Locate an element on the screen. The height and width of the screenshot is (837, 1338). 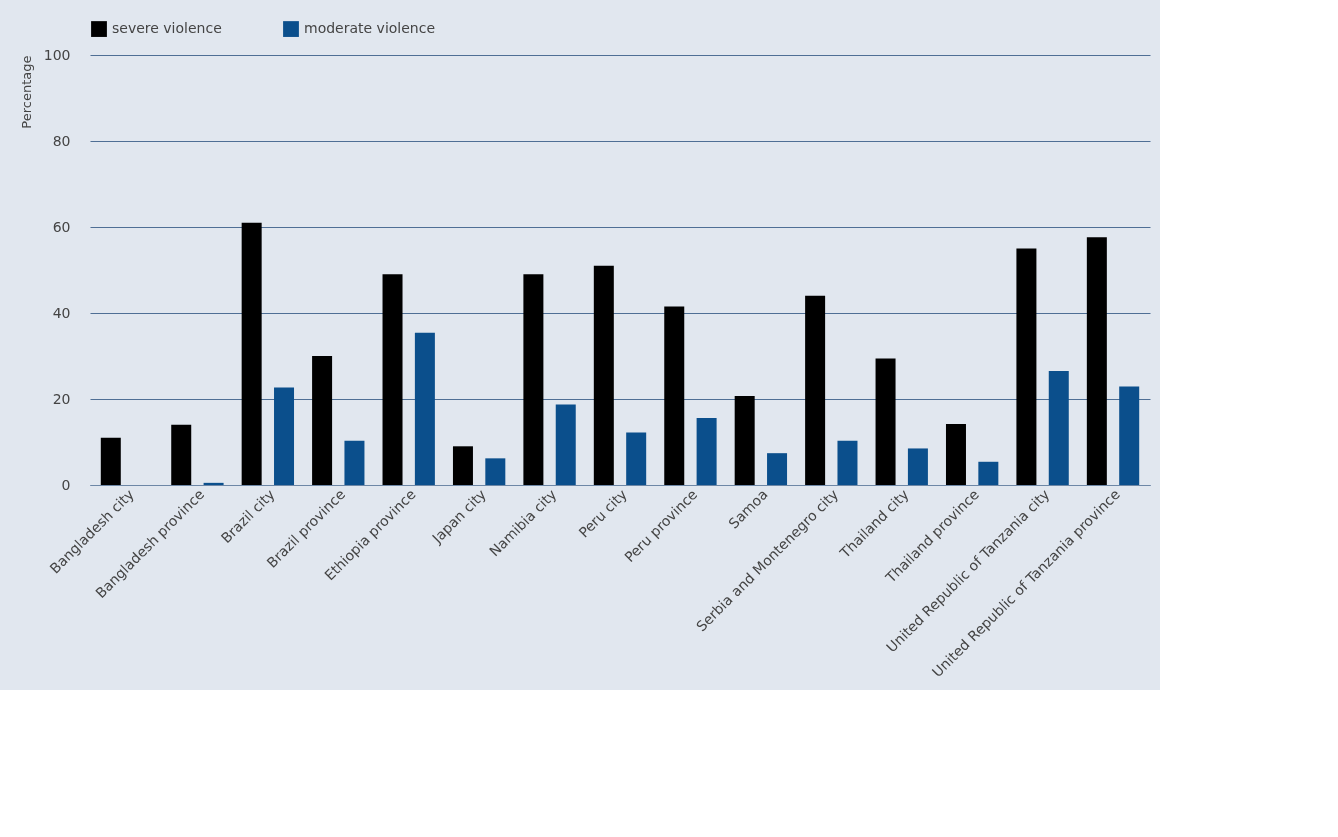
y-tick-label: 40 is located at coordinates (61, 312).